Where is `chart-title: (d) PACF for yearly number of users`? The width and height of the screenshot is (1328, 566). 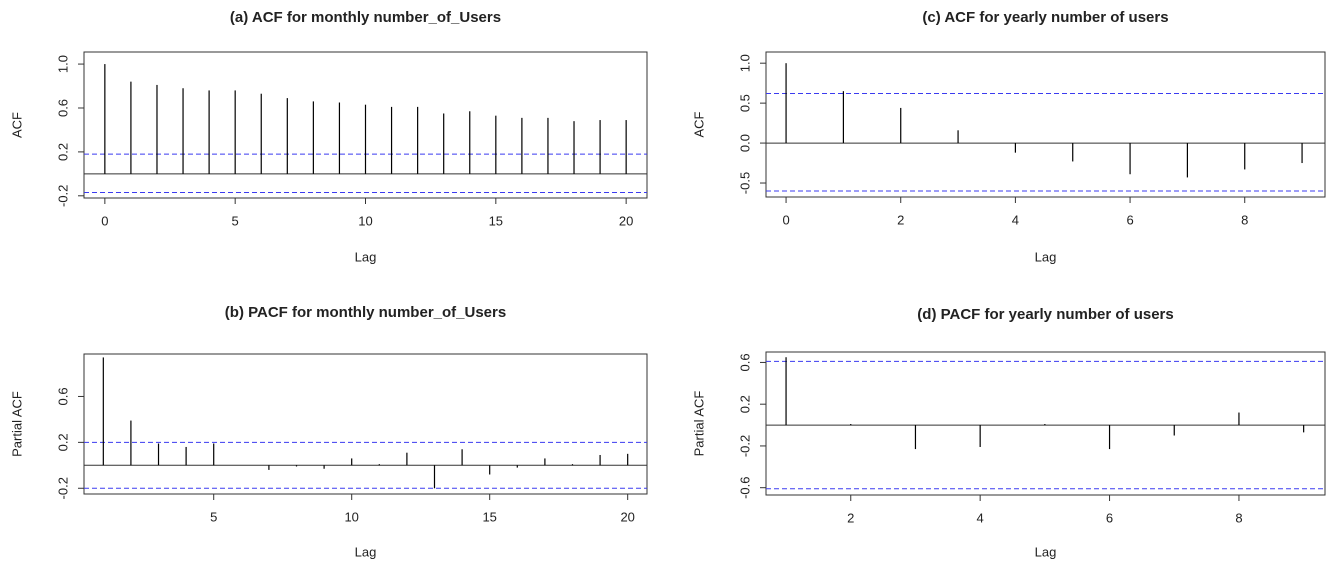 chart-title: (d) PACF for yearly number of users is located at coordinates (1045, 314).